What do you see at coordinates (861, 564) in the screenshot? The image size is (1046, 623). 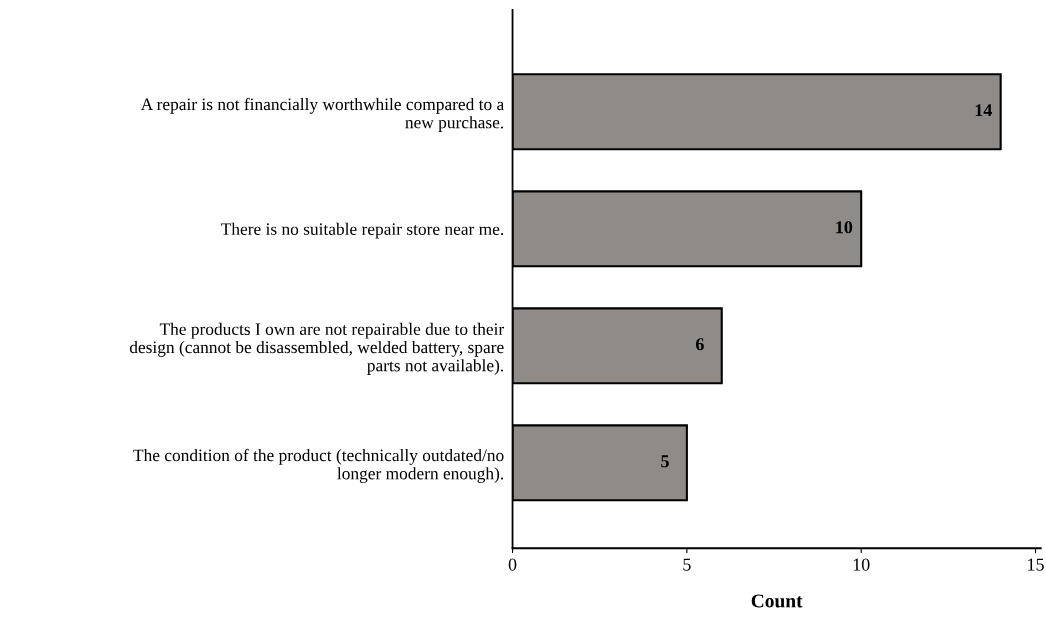 I see `x-tick-label: 10` at bounding box center [861, 564].